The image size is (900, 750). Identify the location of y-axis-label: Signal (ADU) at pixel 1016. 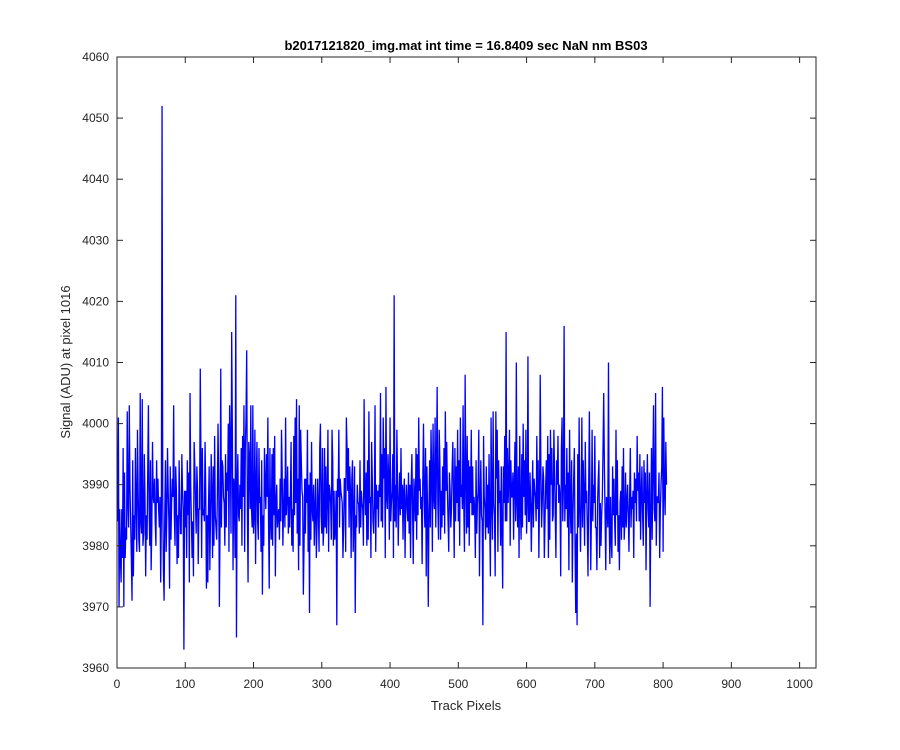
(65, 361).